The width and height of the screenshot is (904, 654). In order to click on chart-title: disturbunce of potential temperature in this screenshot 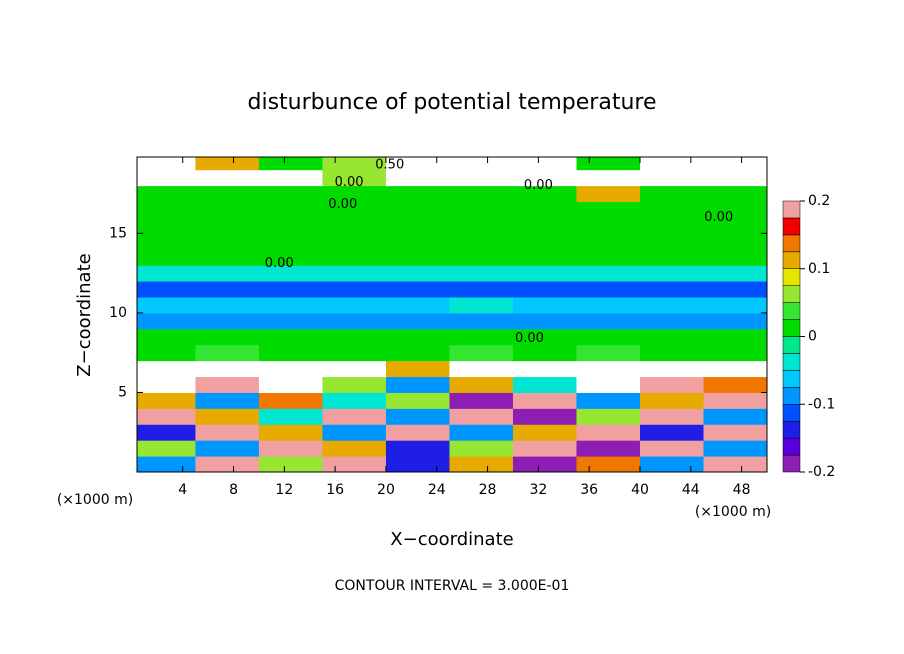, I will do `click(452, 102)`.